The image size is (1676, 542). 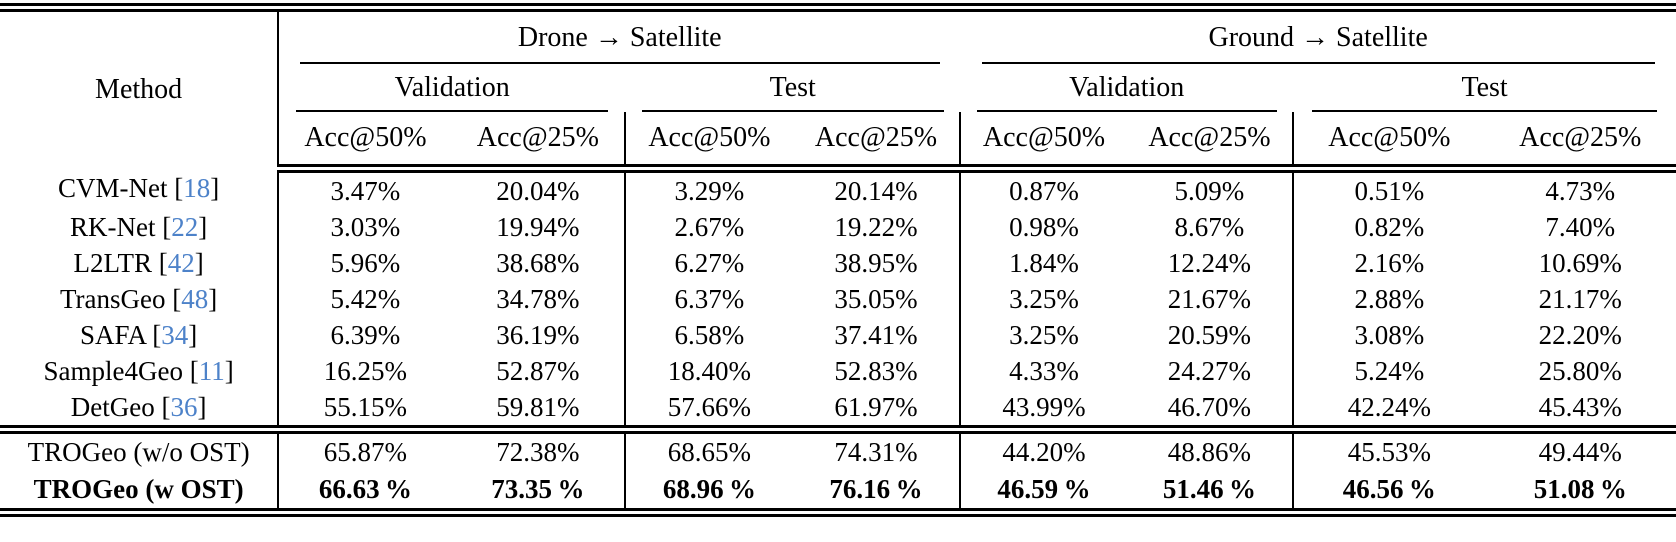 What do you see at coordinates (1580, 334) in the screenshot?
I see `value-cell-ground-test-acc25: 22.20%` at bounding box center [1580, 334].